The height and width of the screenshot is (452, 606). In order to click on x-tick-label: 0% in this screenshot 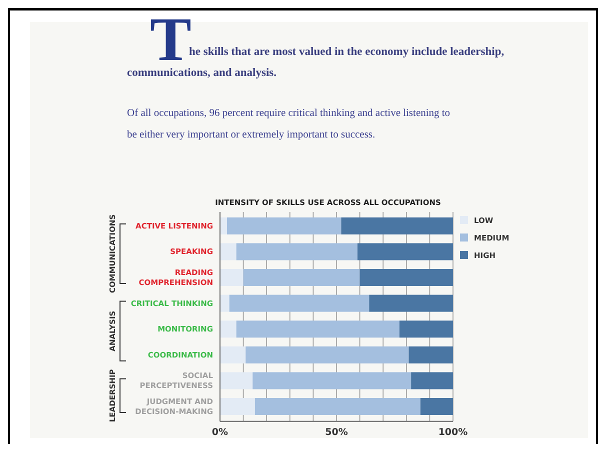, I will do `click(220, 432)`.